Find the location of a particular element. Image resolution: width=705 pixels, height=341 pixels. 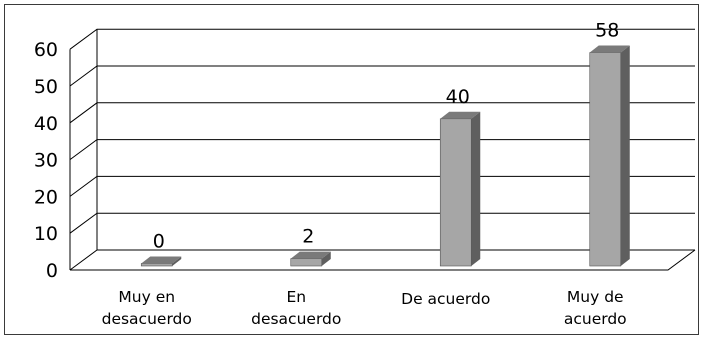

category-label-3-0: Muy de is located at coordinates (595, 297).